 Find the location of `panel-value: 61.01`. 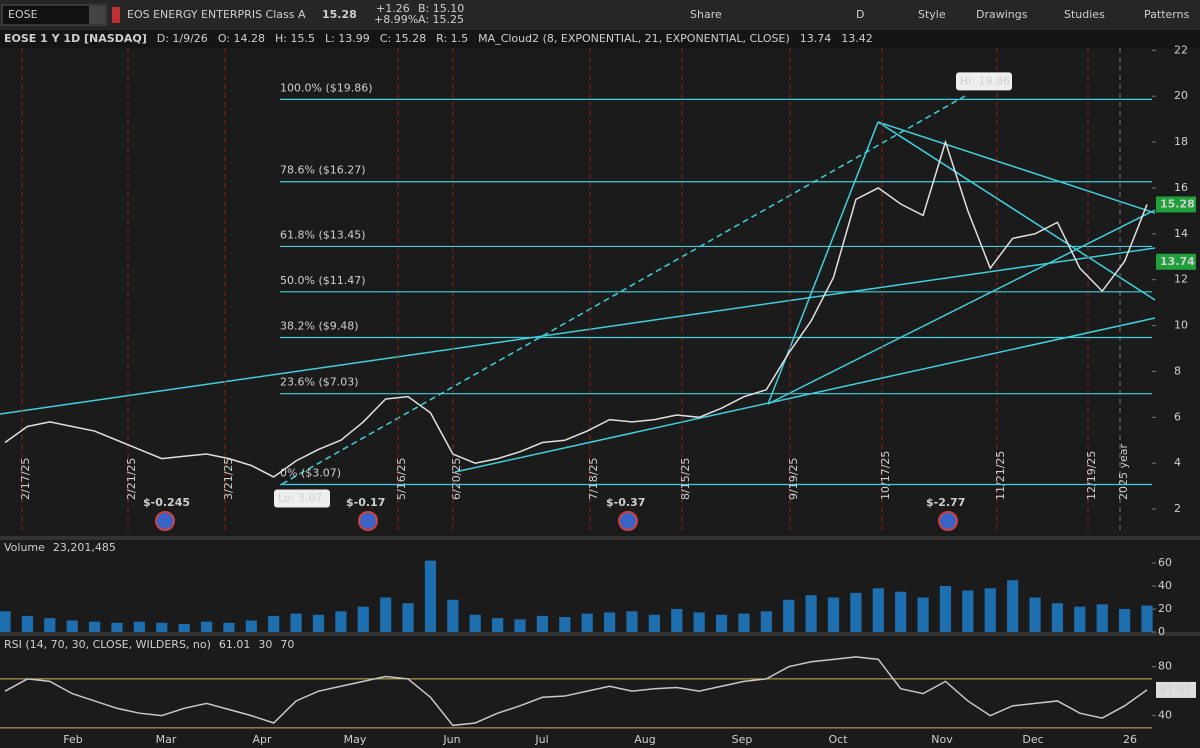

panel-value: 61.01 is located at coordinates (235, 644).